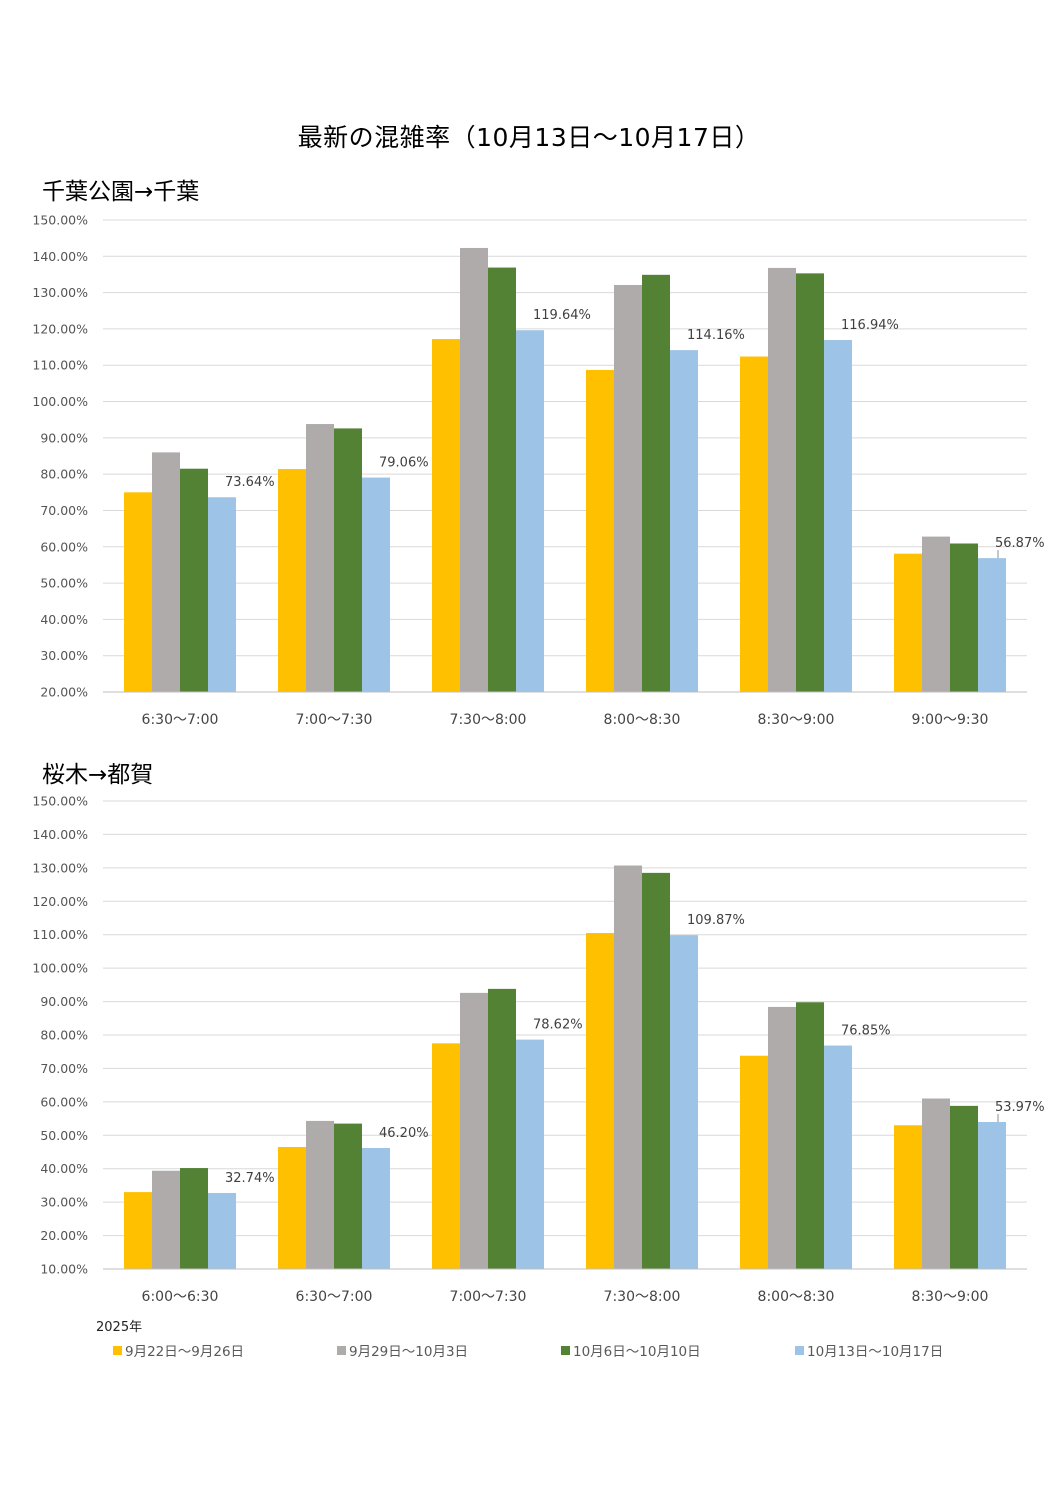 The width and height of the screenshot is (1058, 1496). What do you see at coordinates (562, 315) in the screenshot?
I see `data-label: 119.64%` at bounding box center [562, 315].